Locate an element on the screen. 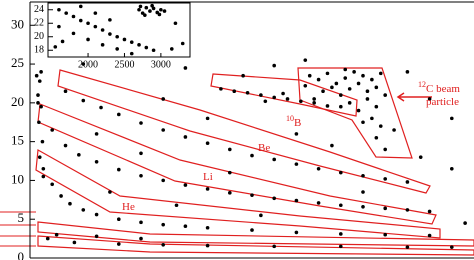  beam-gate is located at coordinates (355, 113).